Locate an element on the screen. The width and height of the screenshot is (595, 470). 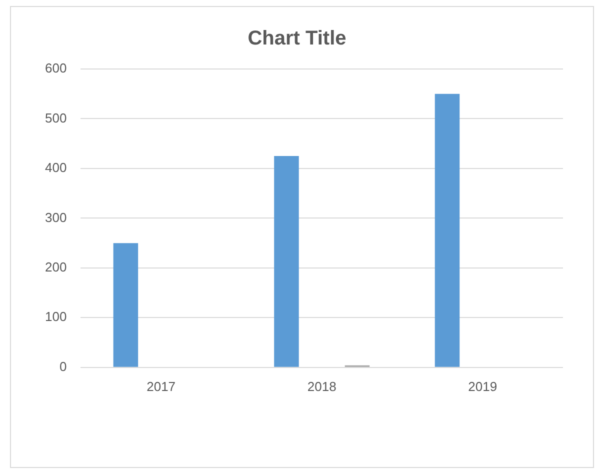
x-tick-label: 2019 is located at coordinates (483, 386).